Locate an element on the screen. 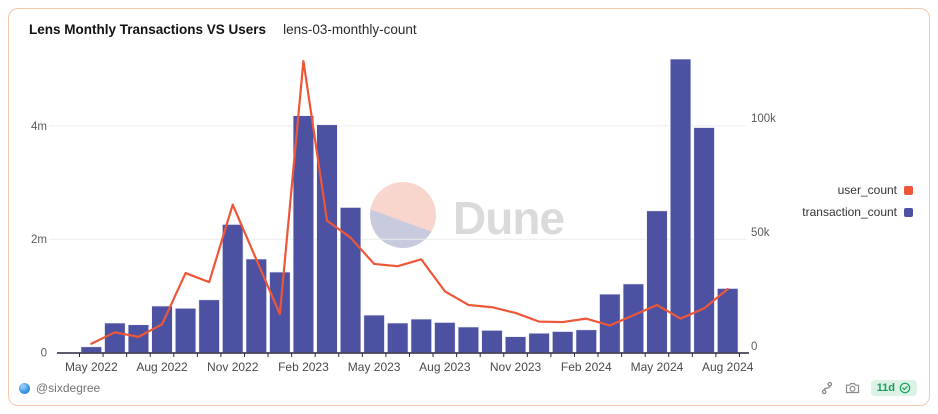 Image resolution: width=938 pixels, height=414 pixels. chart-title: Lens Monthly Transactions VS Users is located at coordinates (148, 29).